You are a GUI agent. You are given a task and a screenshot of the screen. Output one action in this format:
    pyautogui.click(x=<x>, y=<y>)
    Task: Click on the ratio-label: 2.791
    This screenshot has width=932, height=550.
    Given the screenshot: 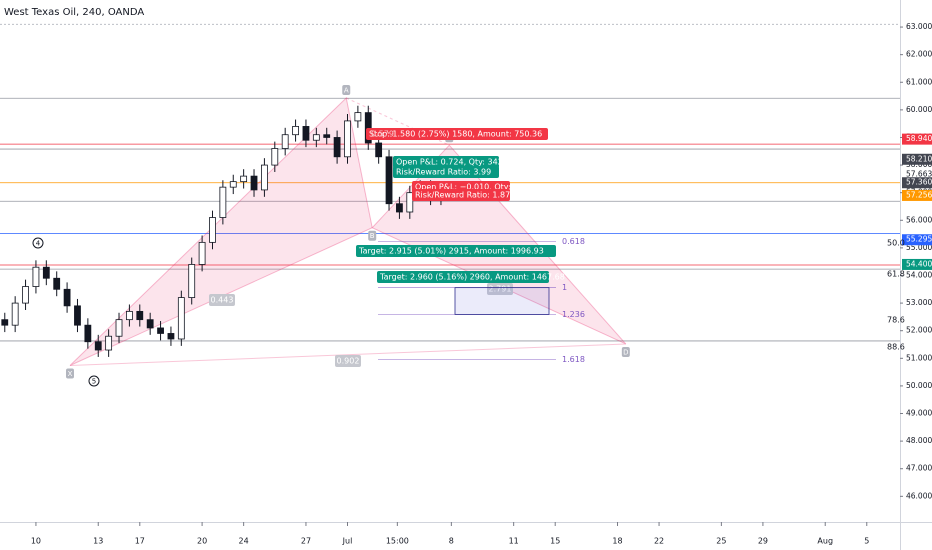 What is the action you would take?
    pyautogui.click(x=500, y=289)
    